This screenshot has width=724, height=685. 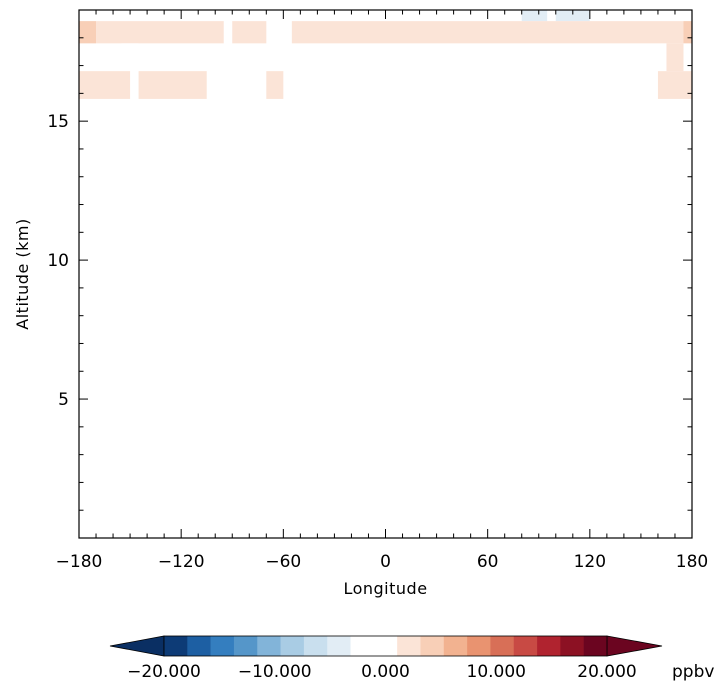 What do you see at coordinates (488, 562) in the screenshot?
I see `x-tick-label: 60` at bounding box center [488, 562].